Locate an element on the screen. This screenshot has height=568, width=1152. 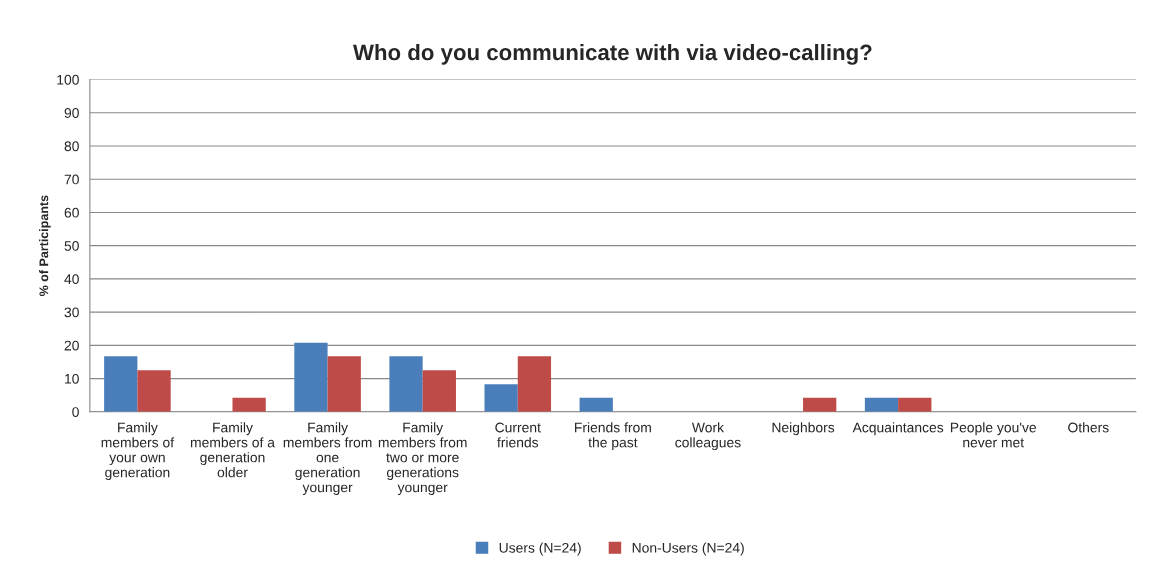
legend-label: Users (N=24) is located at coordinates (540, 549).